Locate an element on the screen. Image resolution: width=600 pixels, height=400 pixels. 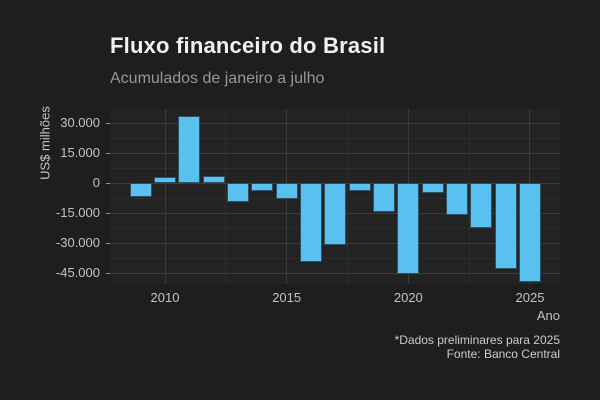
bar-2010 is located at coordinates (165, 180).